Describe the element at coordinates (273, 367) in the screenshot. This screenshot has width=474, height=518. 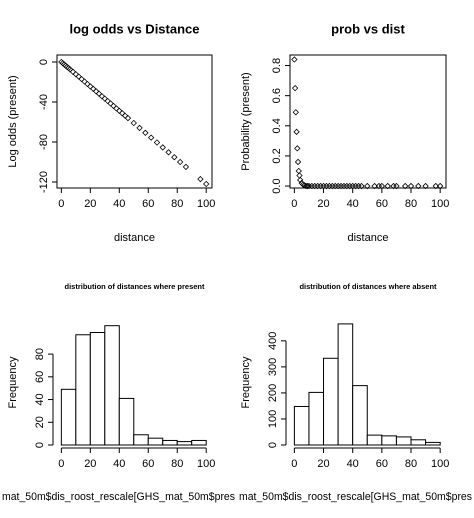
I see `y-tick-label: 300` at that location.